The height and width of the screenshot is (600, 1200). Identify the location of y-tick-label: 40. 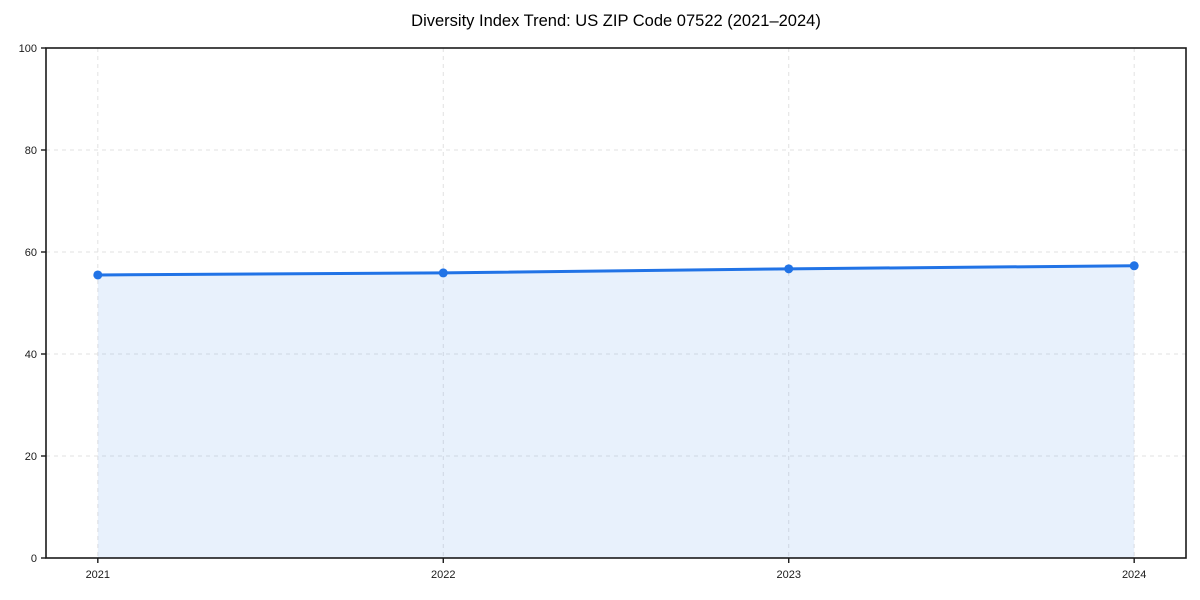
(31, 355).